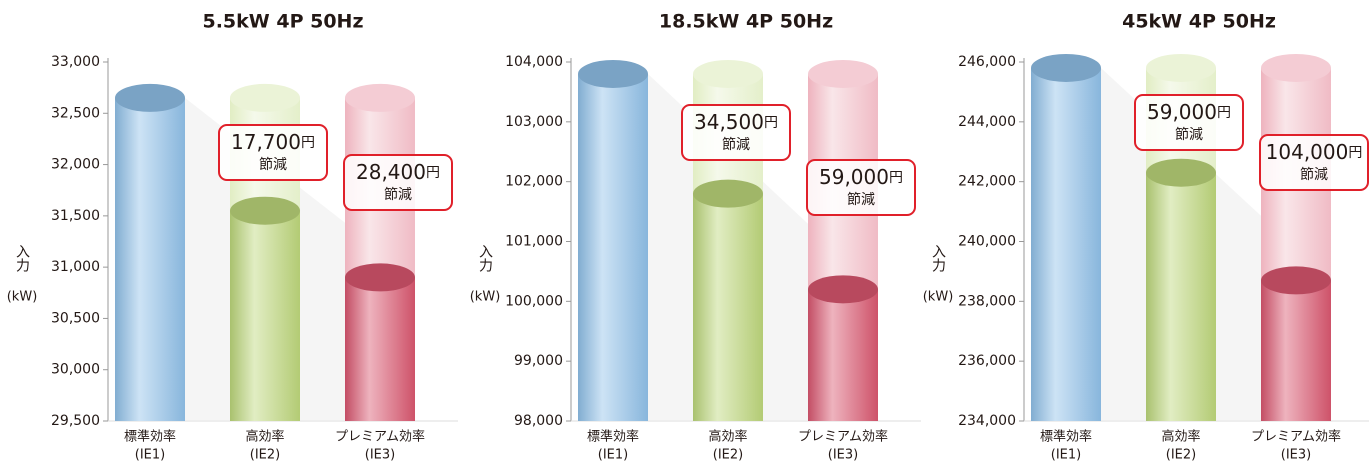 This screenshot has height=461, width=1369. I want to click on y-tick-label: 30,000, so click(75, 370).